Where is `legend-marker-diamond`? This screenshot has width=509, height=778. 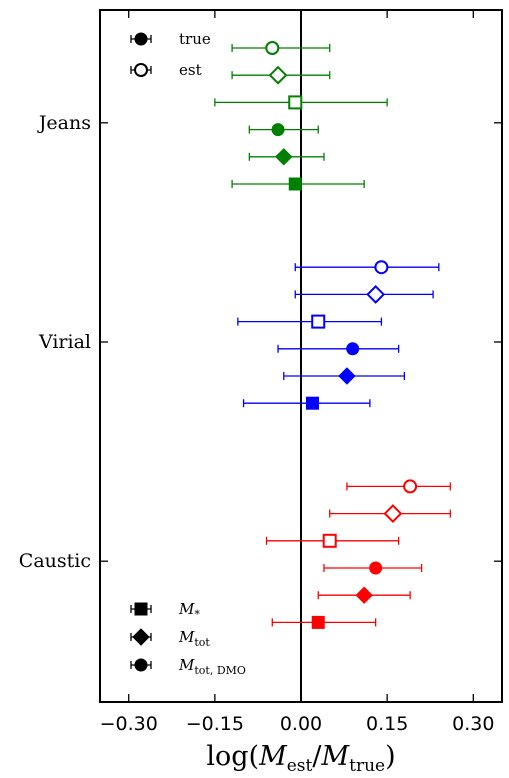
legend-marker-diamond is located at coordinates (141, 637).